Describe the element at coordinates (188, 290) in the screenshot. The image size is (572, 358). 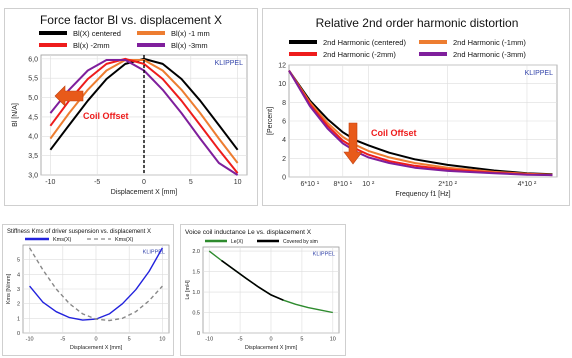
I see `y-axis-label: Le [mH]` at that location.